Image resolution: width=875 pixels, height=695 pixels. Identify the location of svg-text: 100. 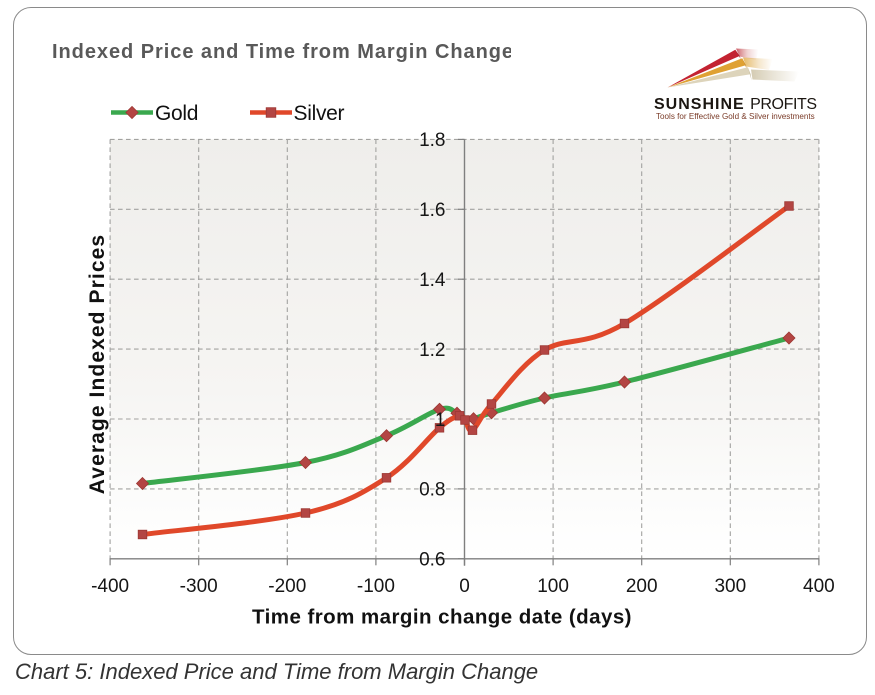
(553, 586).